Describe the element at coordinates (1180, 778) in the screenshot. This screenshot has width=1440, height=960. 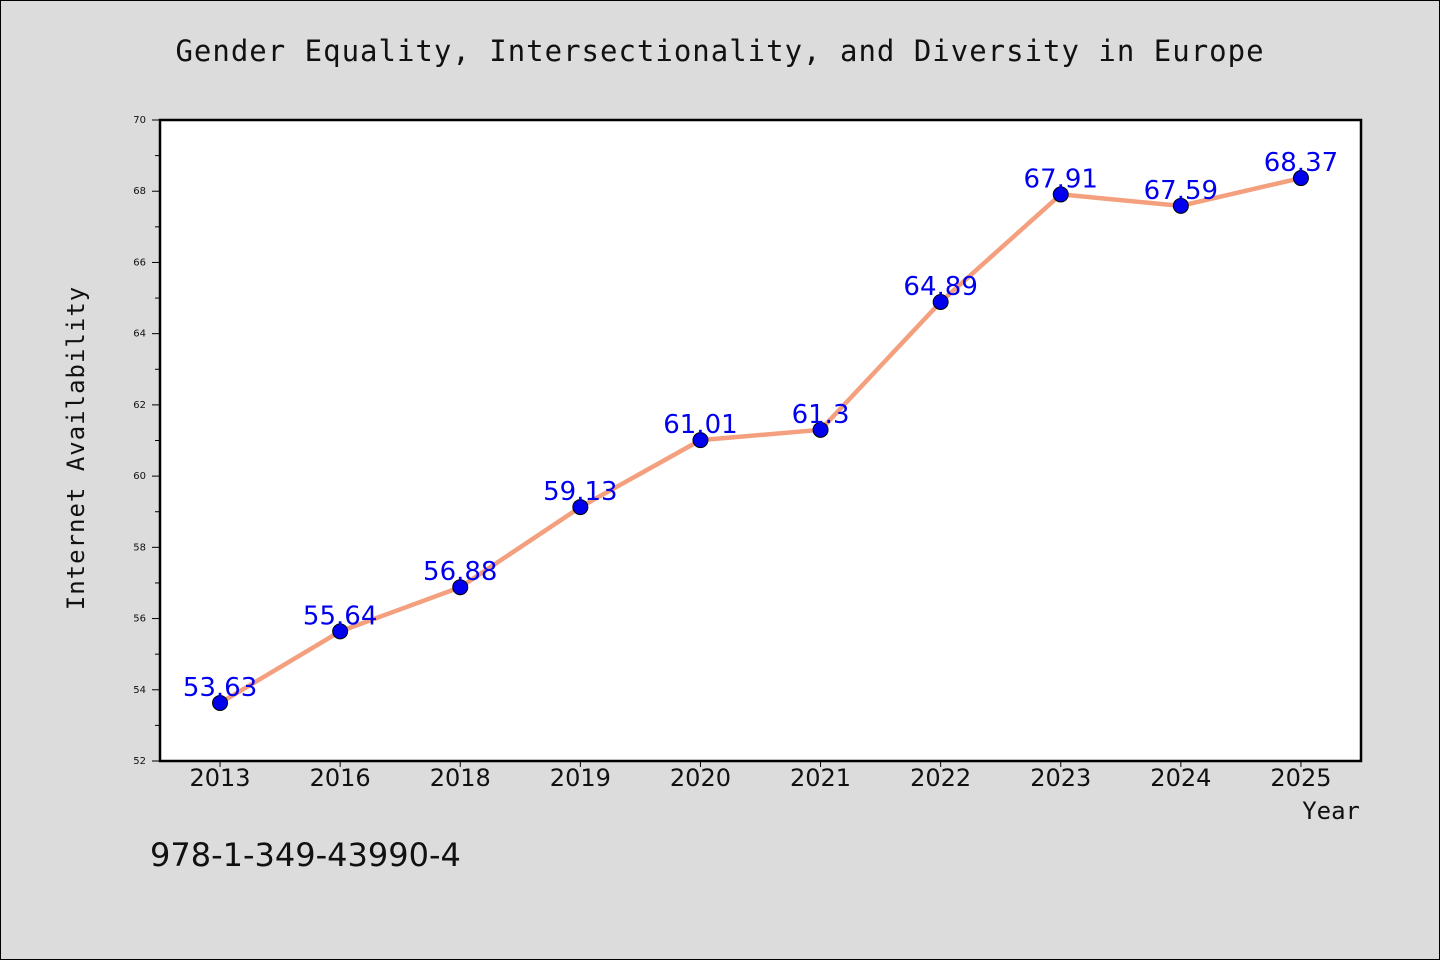
I see `x-tick-label: 2024` at that location.